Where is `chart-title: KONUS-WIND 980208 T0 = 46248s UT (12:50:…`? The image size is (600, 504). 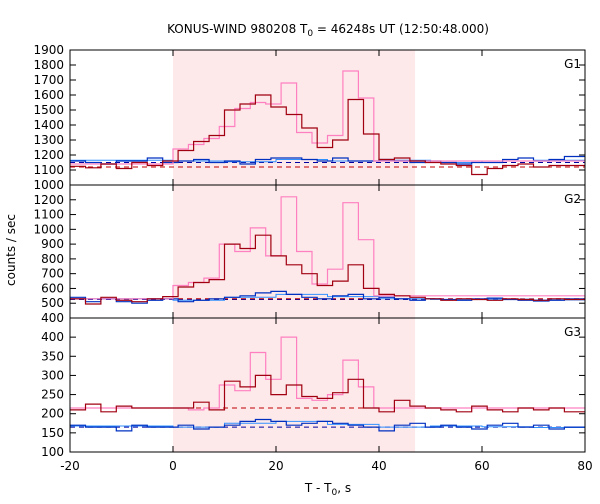
chart-title: KONUS-WIND 980208 T0 = 46248s UT (12:50:… is located at coordinates (328, 30).